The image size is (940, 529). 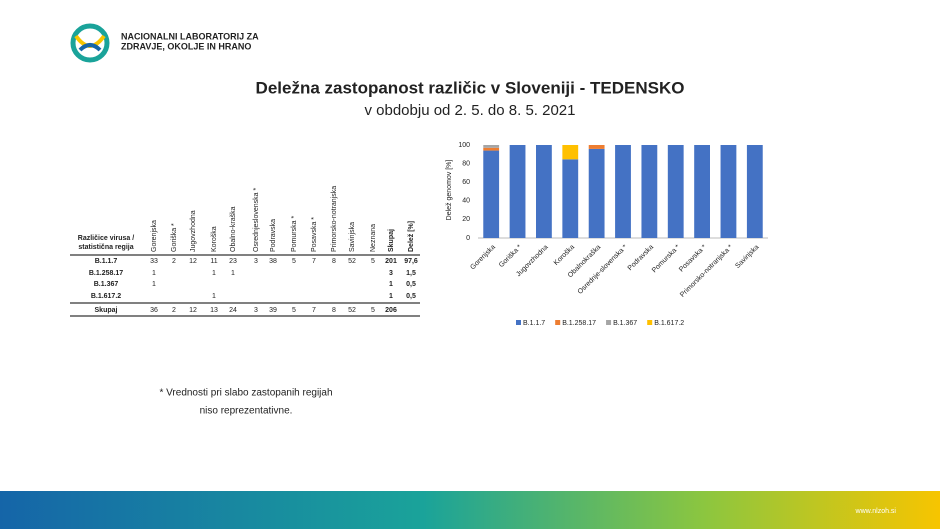 What do you see at coordinates (579, 323) in the screenshot?
I see `legend-label: B.1.258.17` at bounding box center [579, 323].